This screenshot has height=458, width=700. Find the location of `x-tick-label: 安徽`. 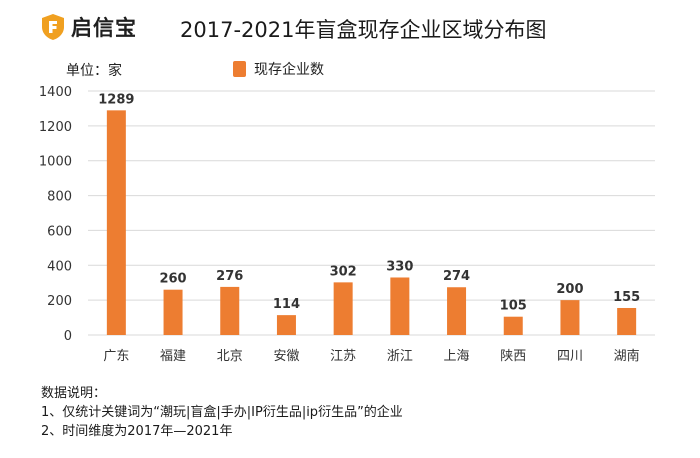

x-tick-label: 安徽 is located at coordinates (286, 356).